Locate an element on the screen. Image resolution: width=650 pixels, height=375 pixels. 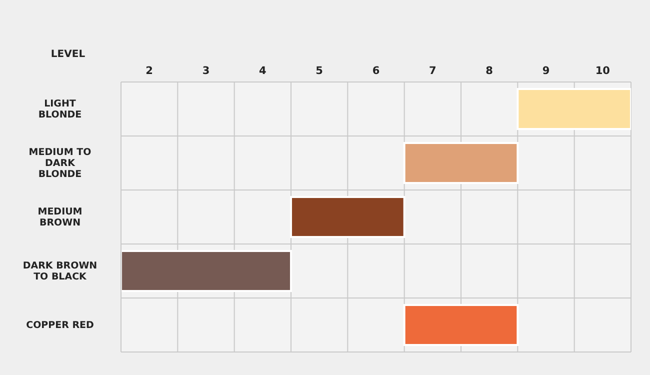
y-tick-label: MEDIUM BROWN is located at coordinates (60, 217).